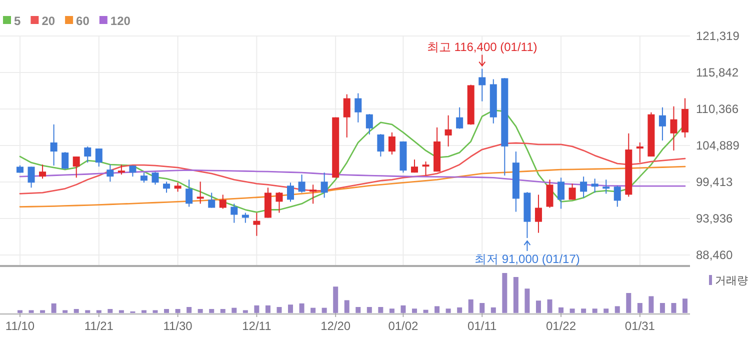 The image size is (752, 337). Describe the element at coordinates (99, 326) in the screenshot. I see `x-tick-label: 11/21` at that location.